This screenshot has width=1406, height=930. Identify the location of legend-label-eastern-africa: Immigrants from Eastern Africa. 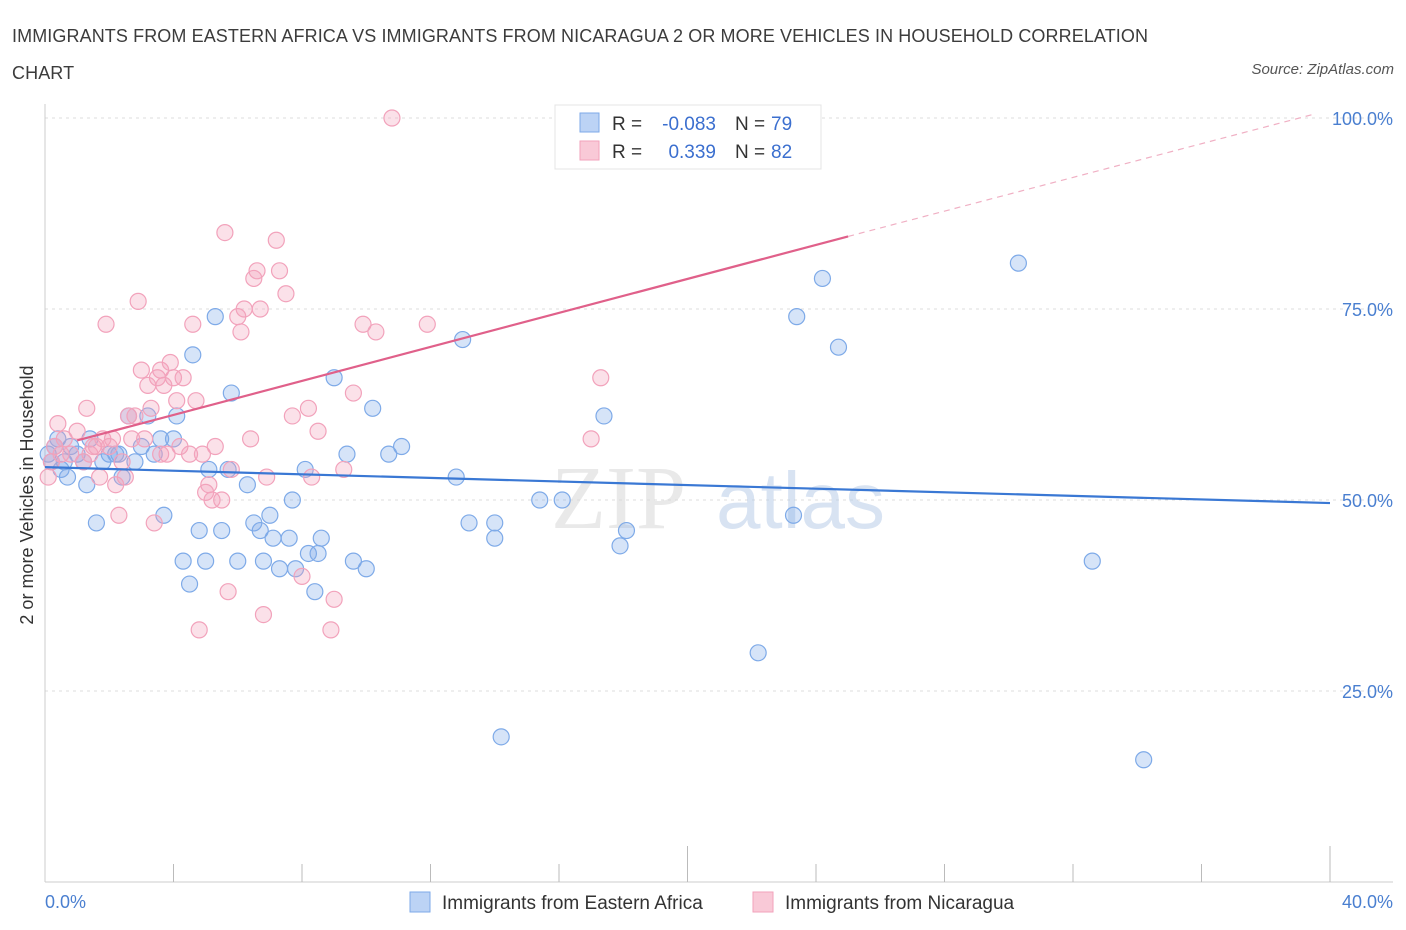
(572, 903).